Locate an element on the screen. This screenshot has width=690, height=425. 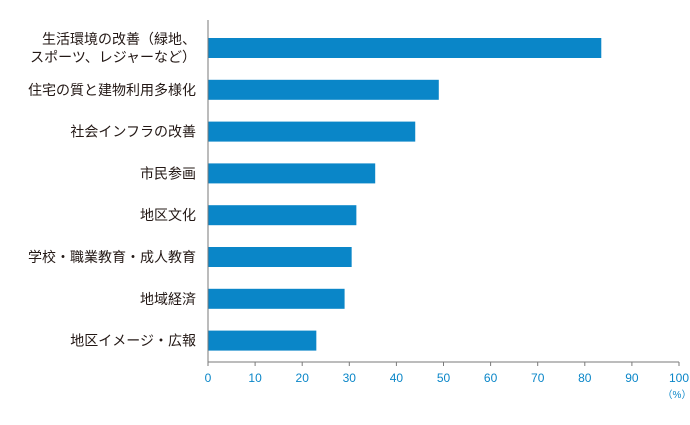
category-label-4: 市民参画 is located at coordinates (168, 173).